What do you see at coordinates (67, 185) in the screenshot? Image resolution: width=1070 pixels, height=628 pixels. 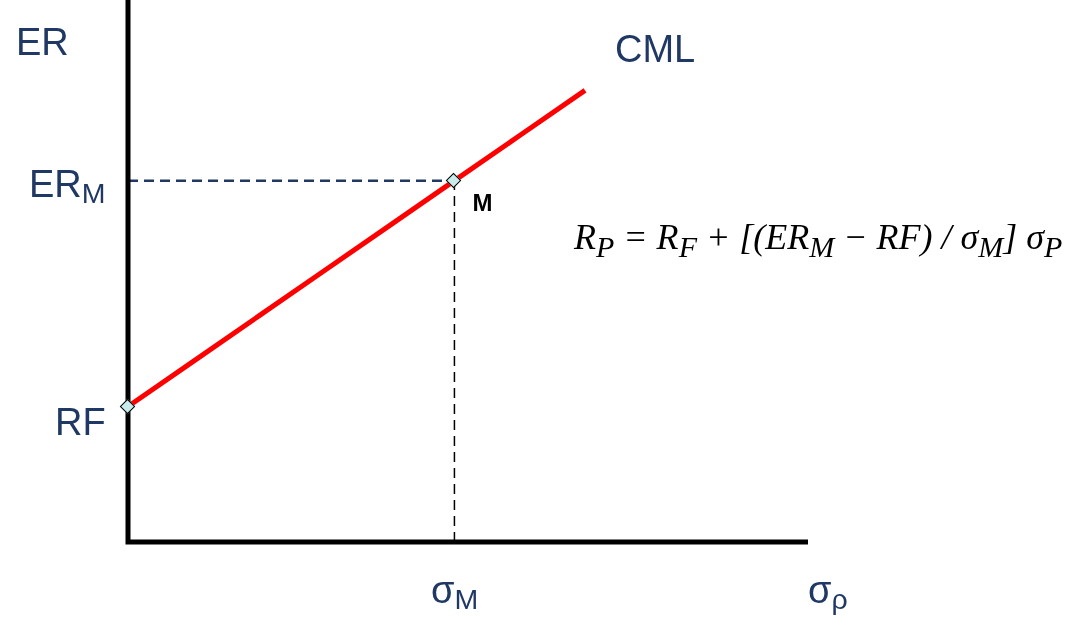 I see `ref-line-label: ER$_{M}$` at bounding box center [67, 185].